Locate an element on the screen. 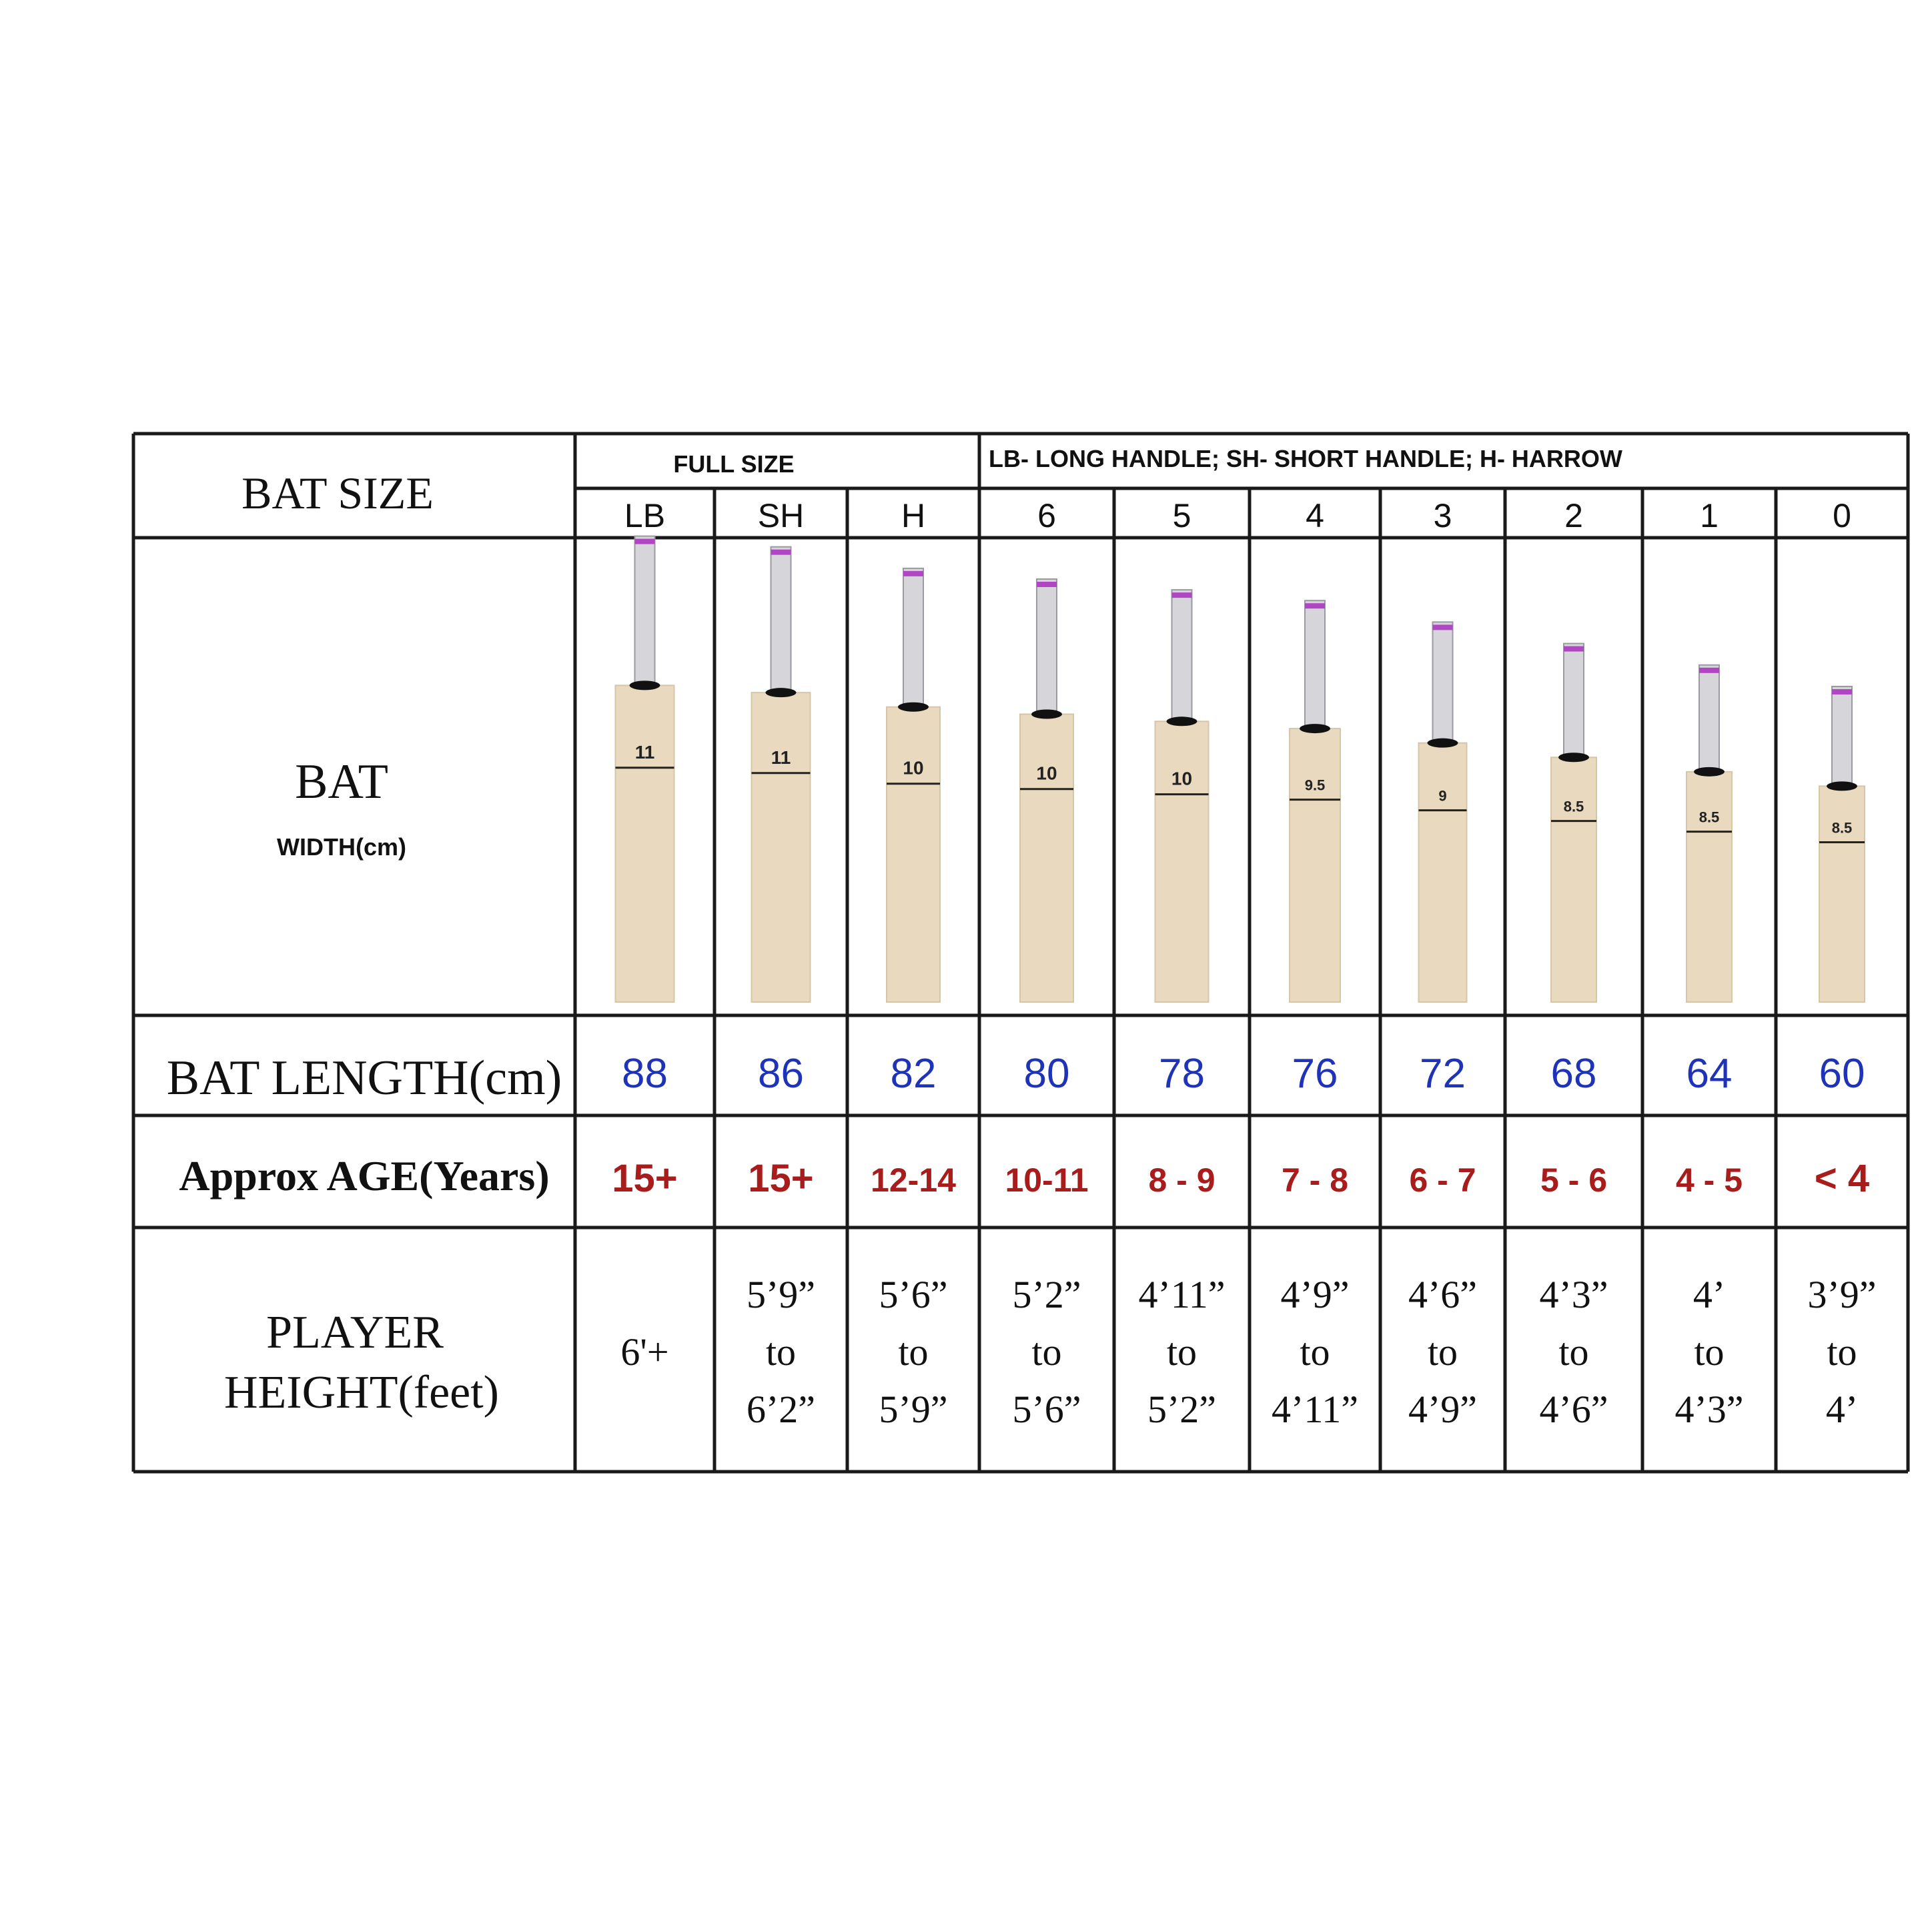 Image resolution: width=1932 pixels, height=1932 pixels. length-value: 80 is located at coordinates (1047, 1074).